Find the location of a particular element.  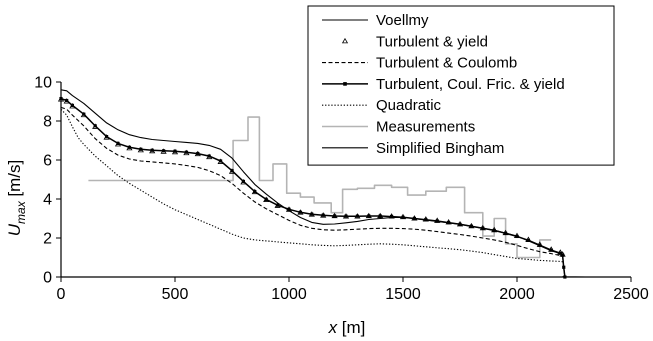

legend-item: Turbulent & yield is located at coordinates (414, 41).